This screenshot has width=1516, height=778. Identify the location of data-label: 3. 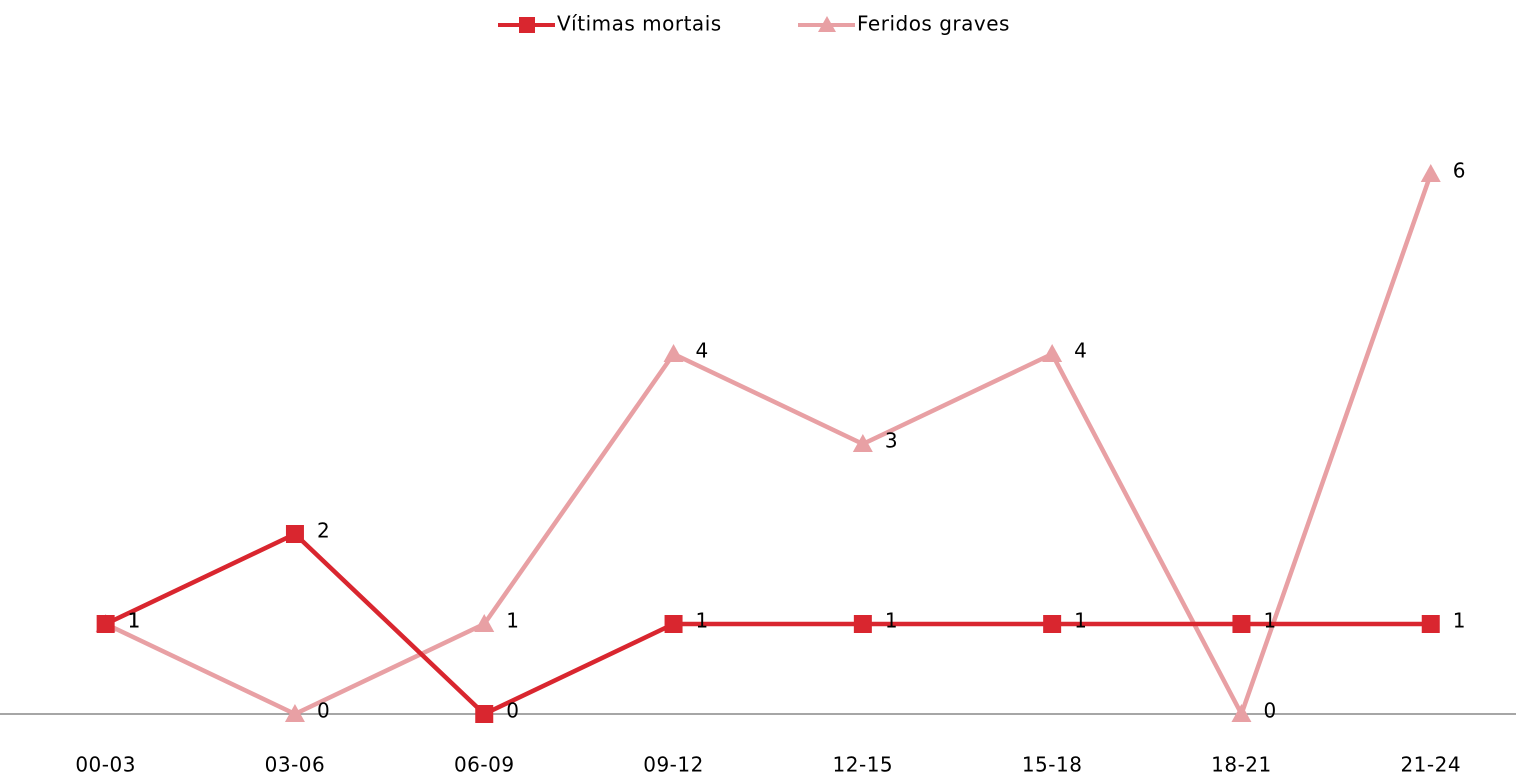
(891, 441).